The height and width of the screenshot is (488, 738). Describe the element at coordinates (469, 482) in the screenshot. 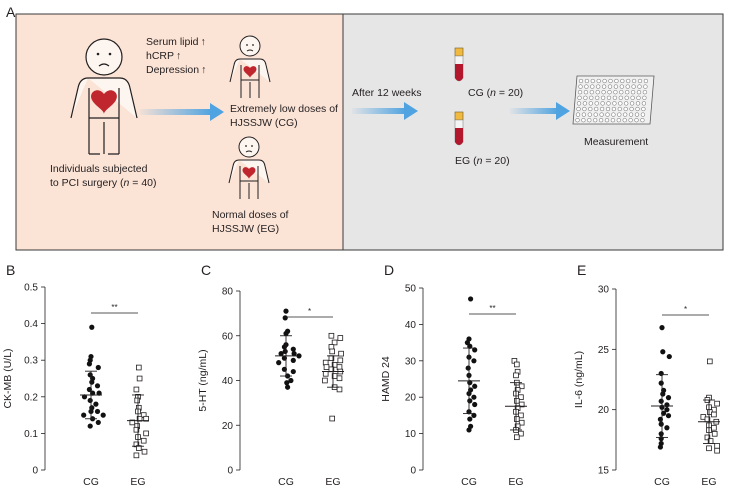

I see `x-tick-label-d: CG` at that location.